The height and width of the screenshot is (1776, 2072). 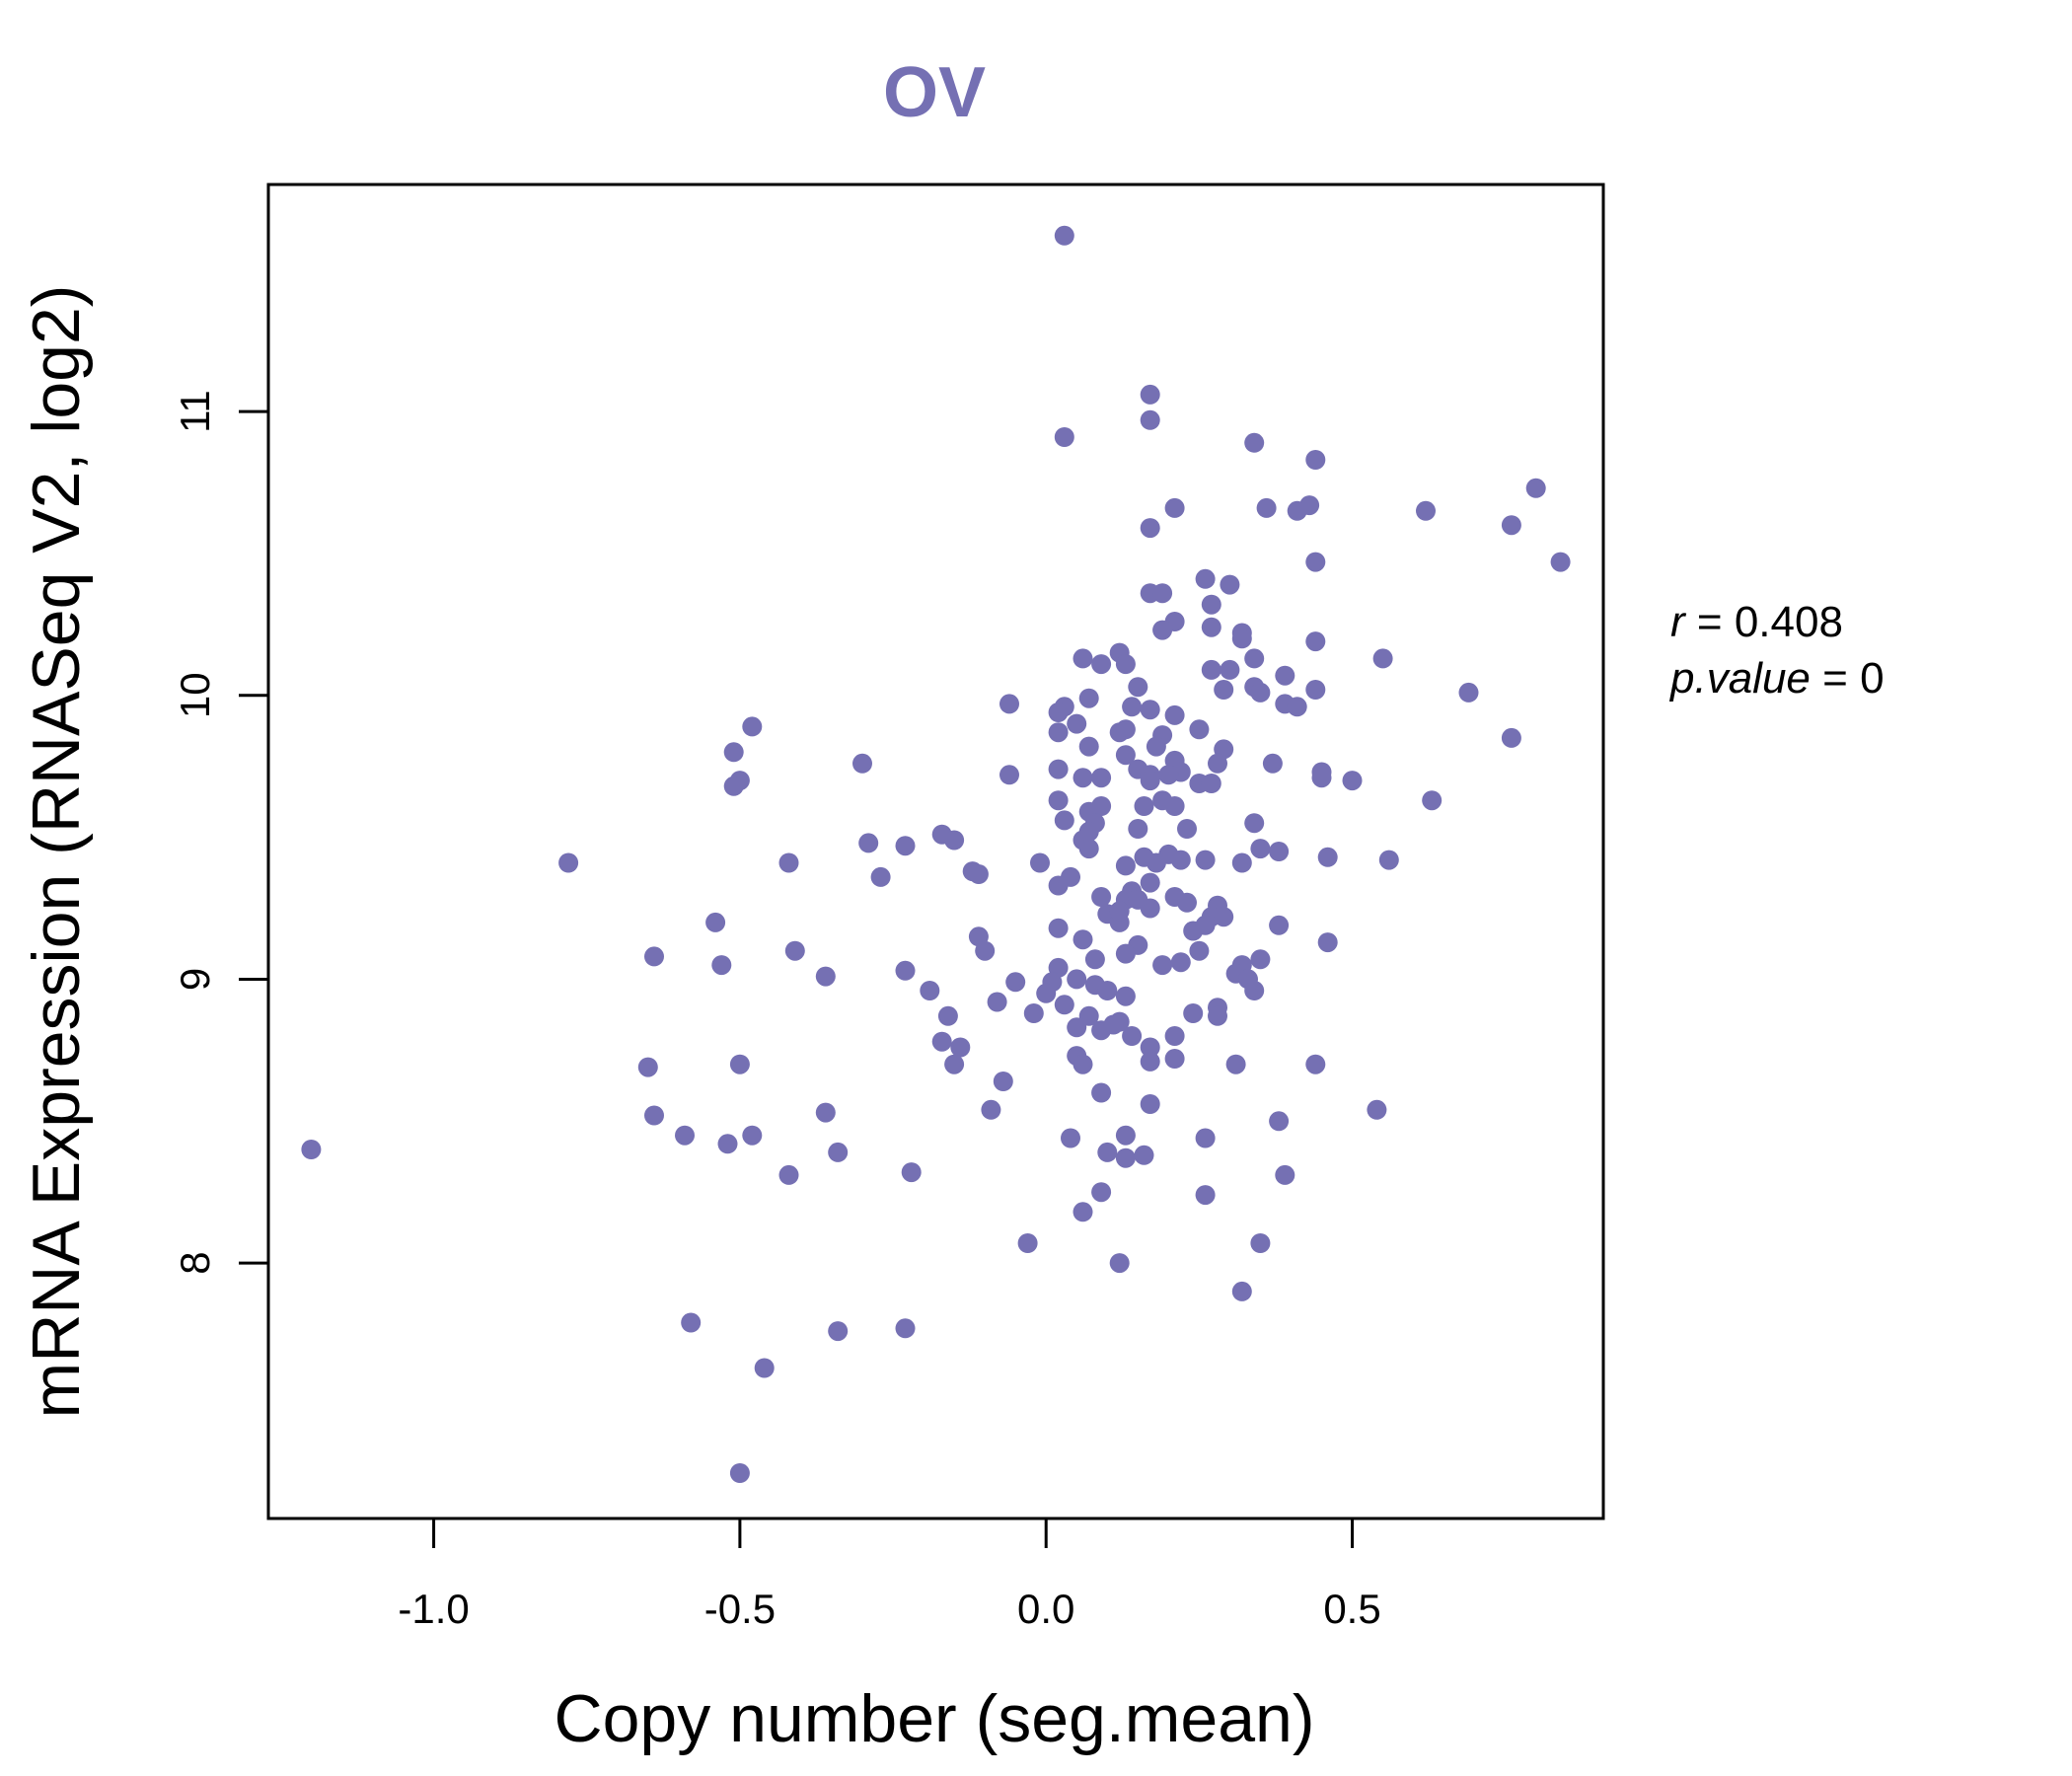 What do you see at coordinates (740, 1609) in the screenshot?
I see `x-tick-label: -0.5` at bounding box center [740, 1609].